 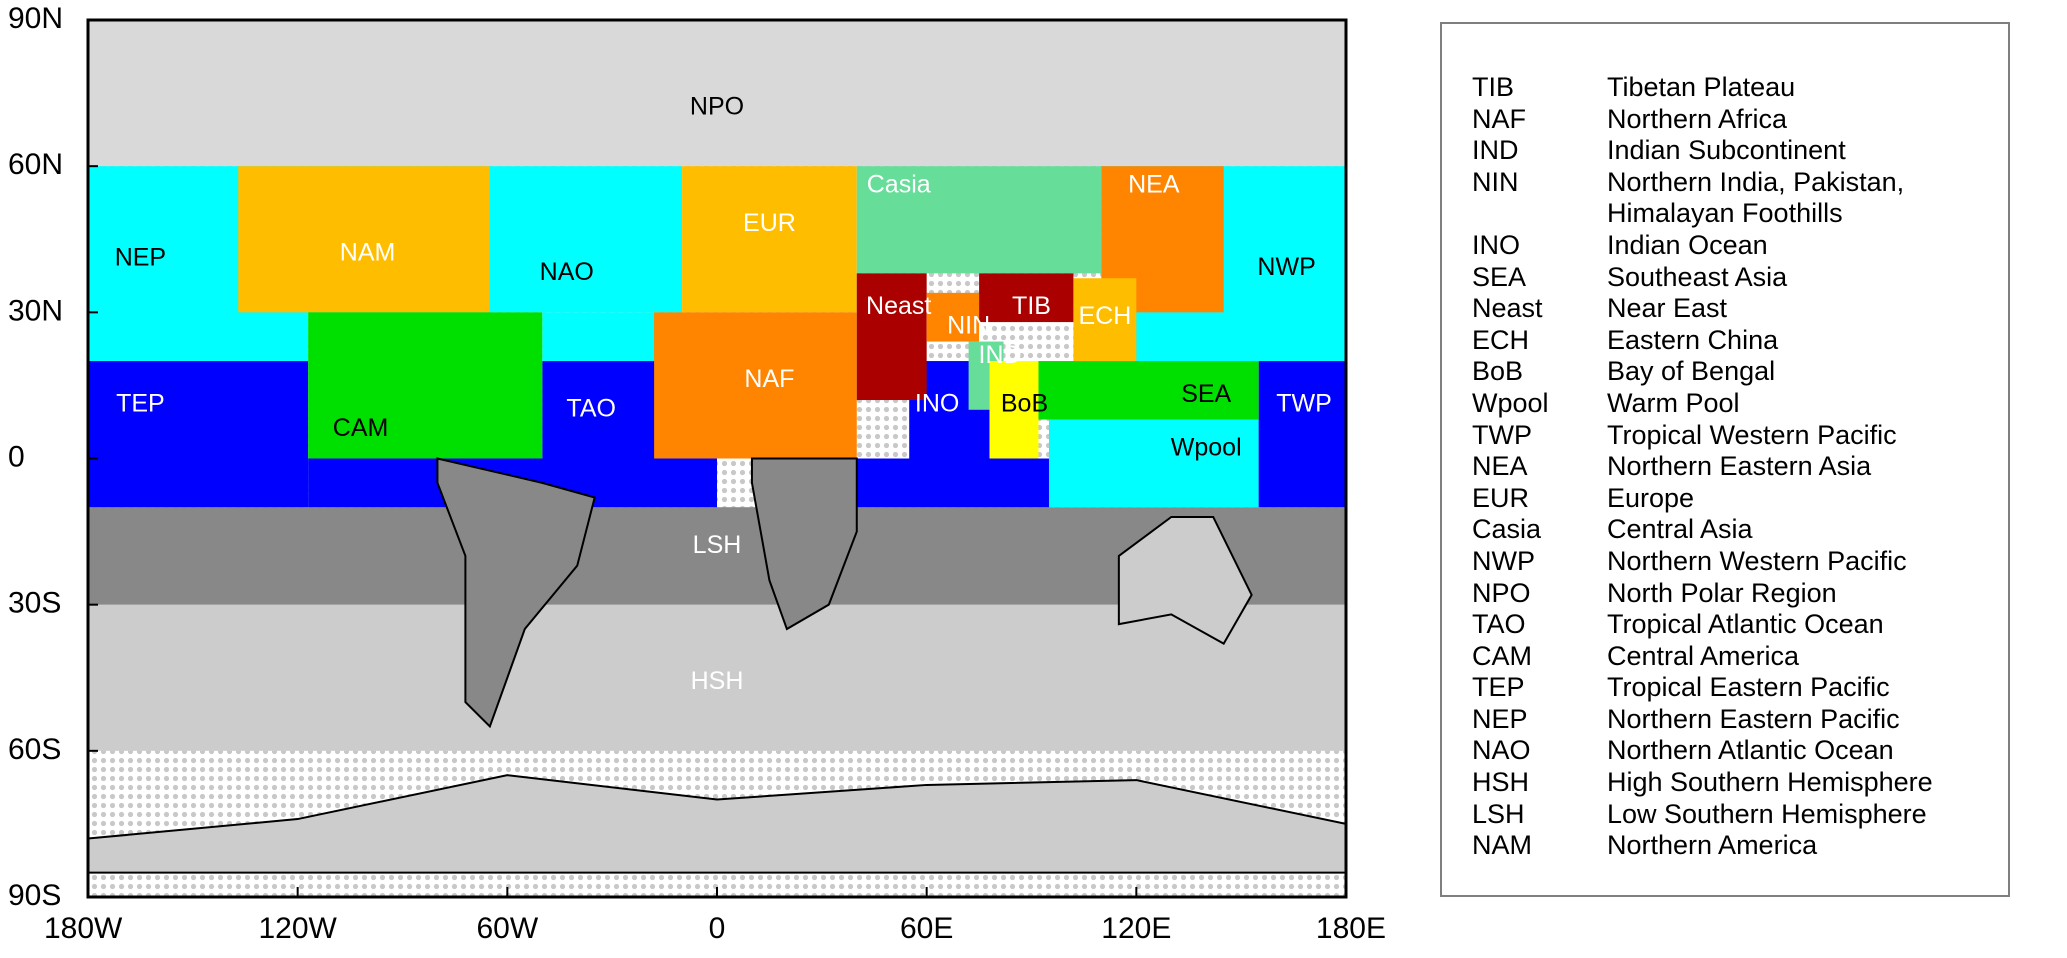 I want to click on legend-code: NIN, so click(x=1495, y=181).